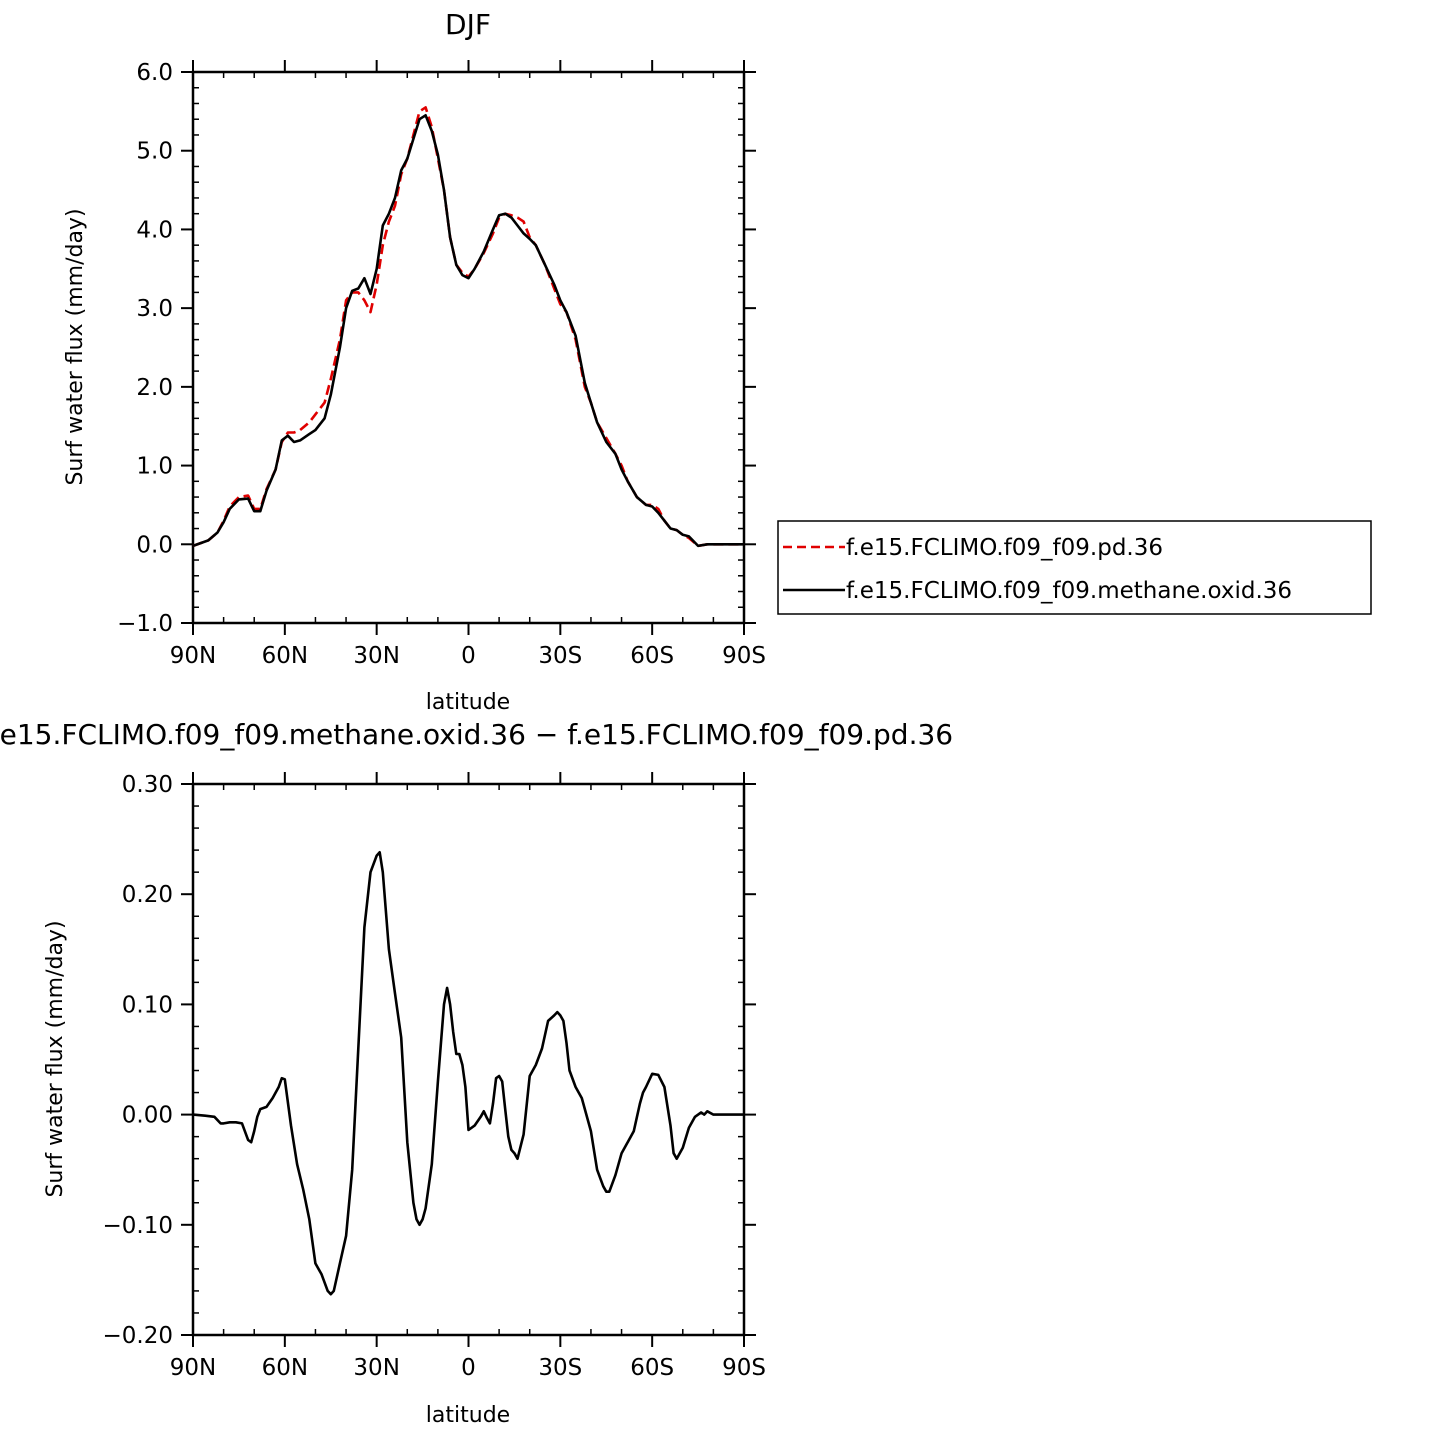 This screenshot has height=1435, width=1433. I want to click on top-x-axis-label: latitude, so click(468, 702).